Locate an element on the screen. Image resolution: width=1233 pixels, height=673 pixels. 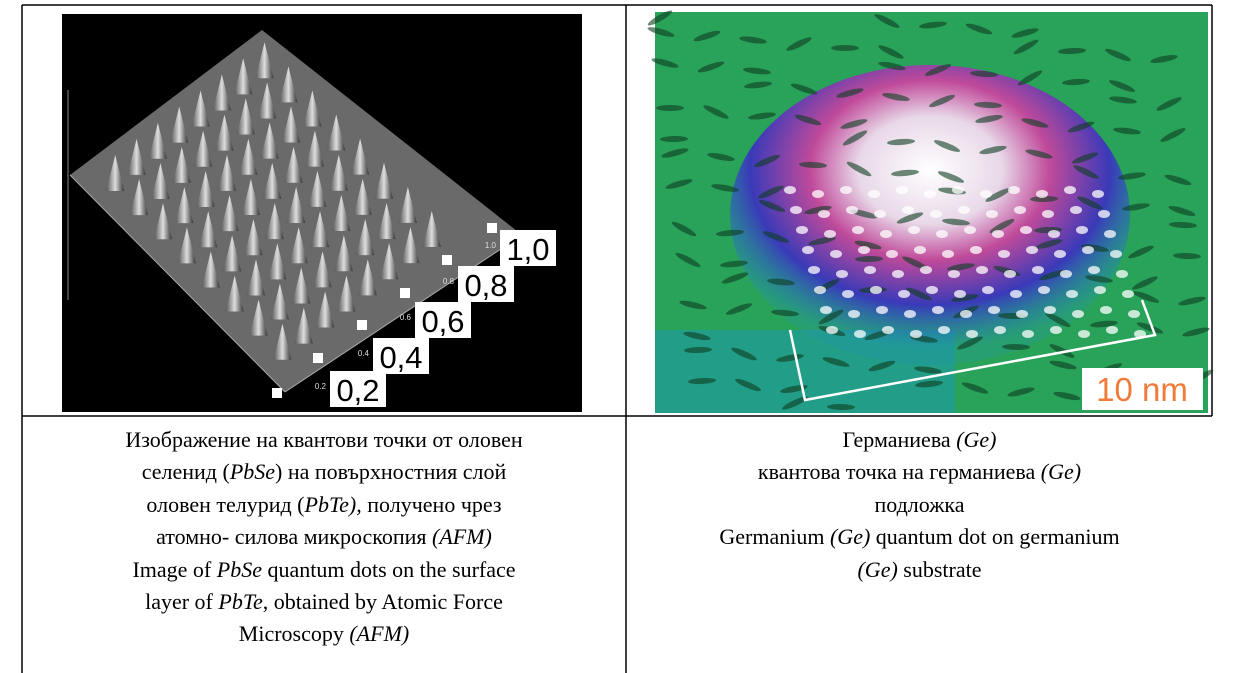
caption-text: Германиева is located at coordinates (899, 439).